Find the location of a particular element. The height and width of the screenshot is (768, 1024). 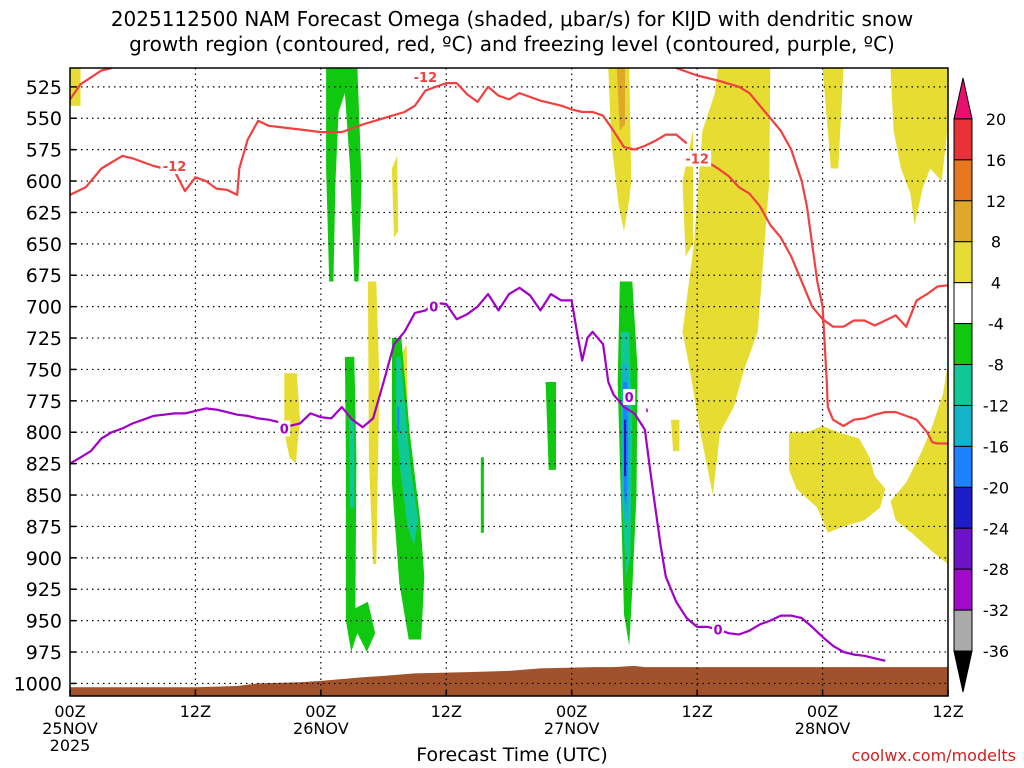

colorbar-label-10: -24 is located at coordinates (996, 528).